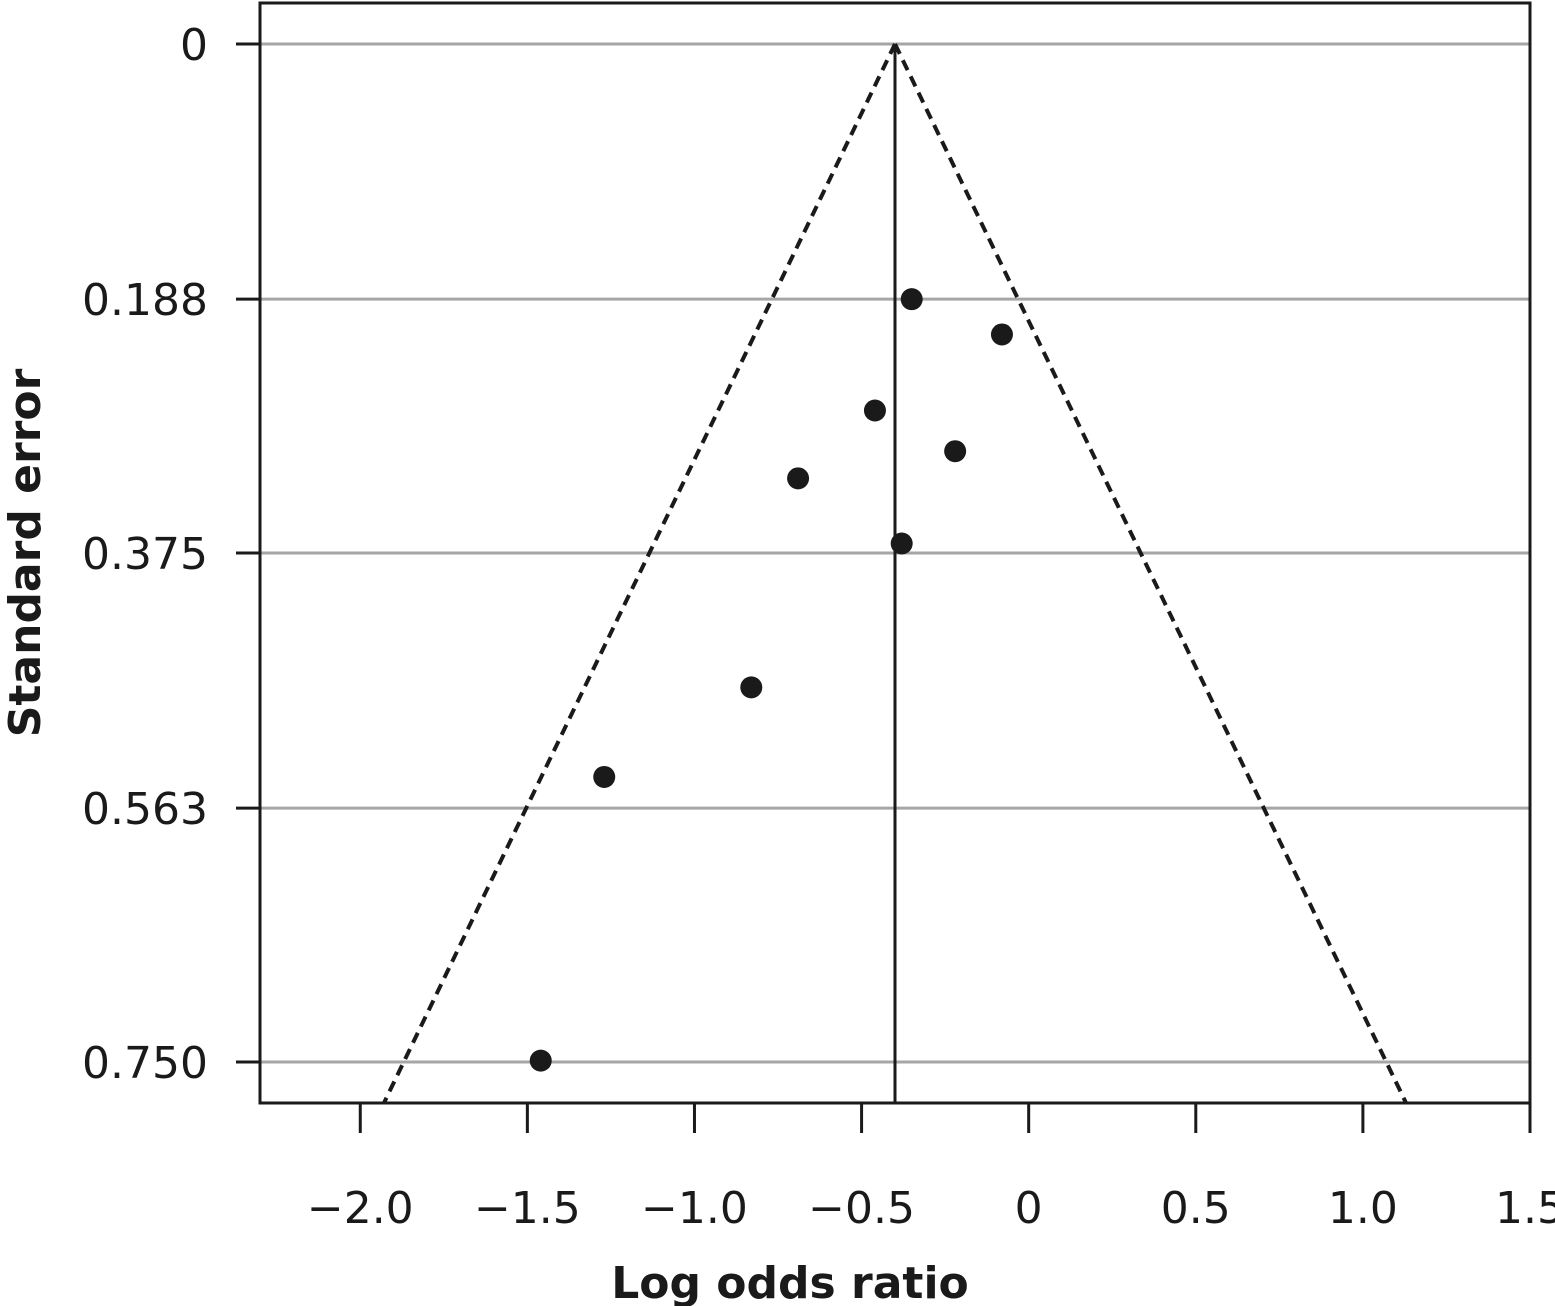 This screenshot has height=1306, width=1555. What do you see at coordinates (694, 1208) in the screenshot?
I see `x-tick-label: −1.0` at bounding box center [694, 1208].